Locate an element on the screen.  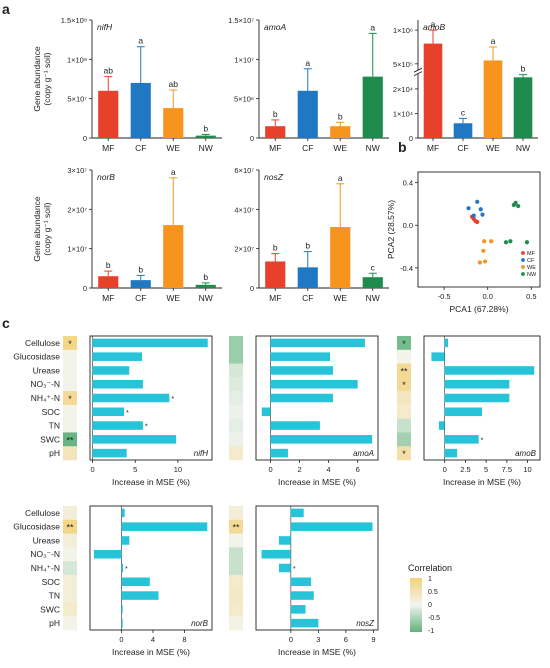
y-tick-label: 1×10⁷ is located at coordinates (77, 249).